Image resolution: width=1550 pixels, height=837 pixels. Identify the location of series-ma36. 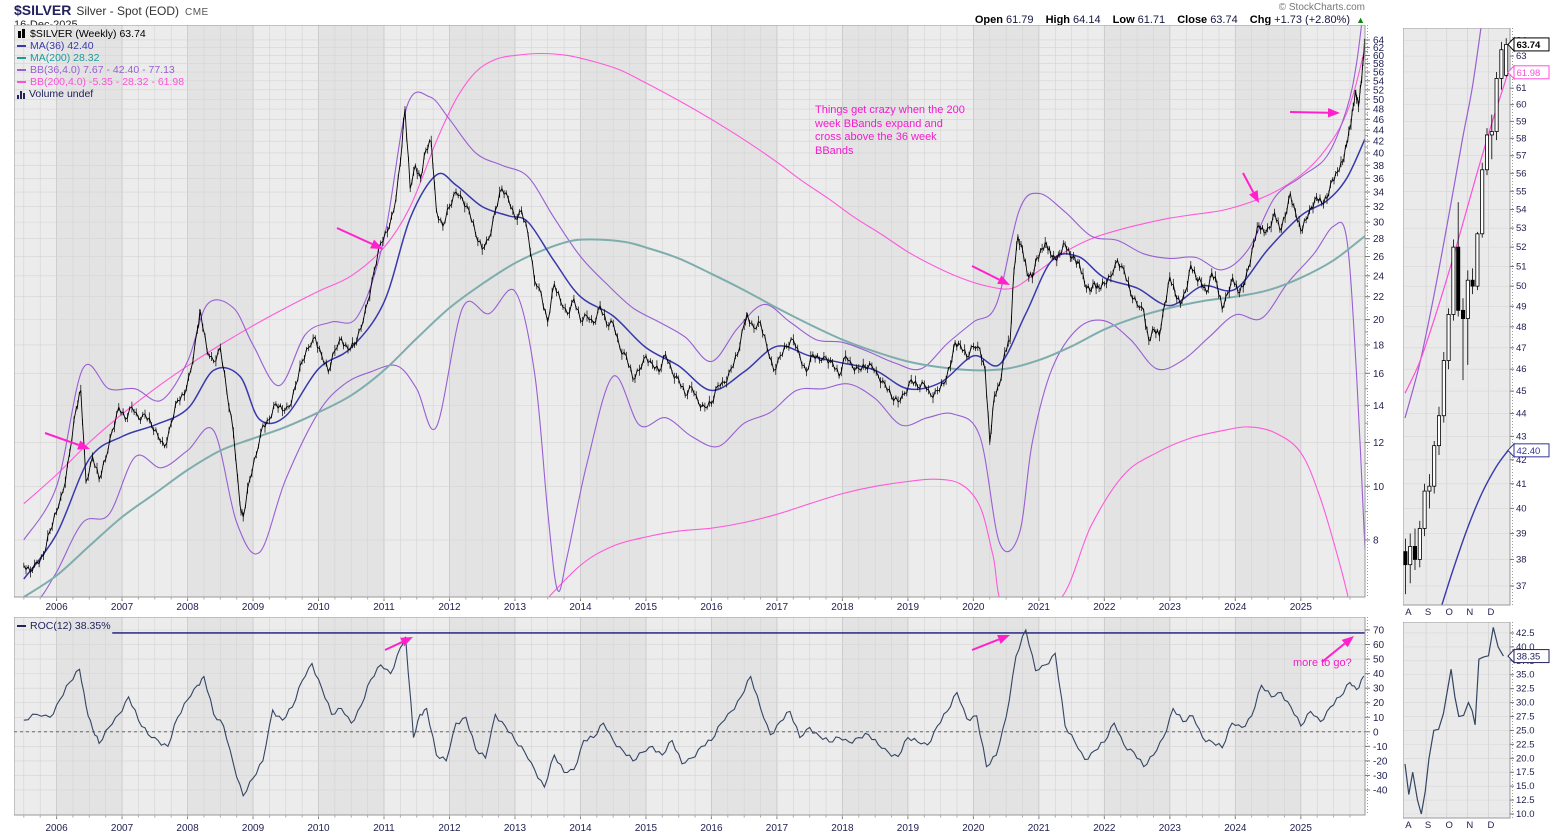
(1475, 527).